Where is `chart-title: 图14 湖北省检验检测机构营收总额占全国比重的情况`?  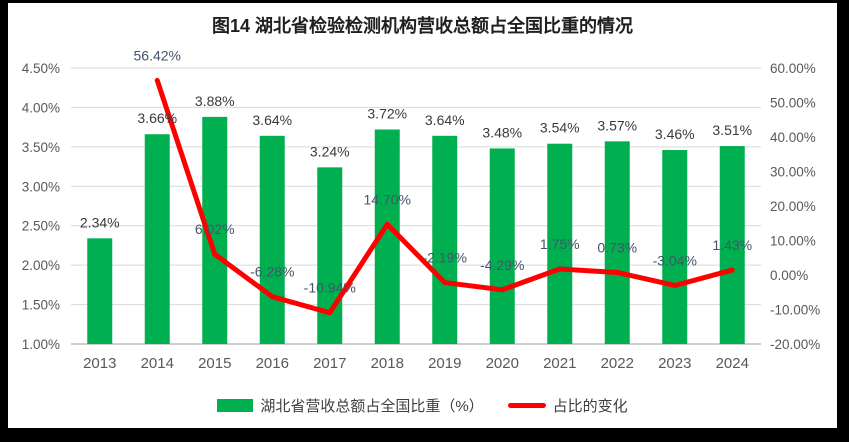 chart-title: 图14 湖北省检验检测机构营收总额占全国比重的情况 is located at coordinates (422, 26).